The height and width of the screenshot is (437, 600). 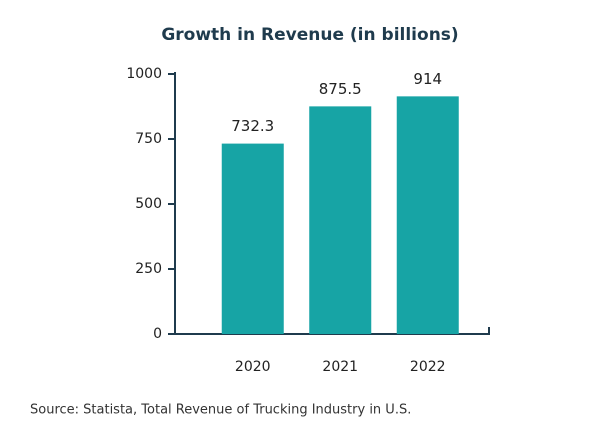 I want to click on y-tick-label: 250, so click(x=148, y=269).